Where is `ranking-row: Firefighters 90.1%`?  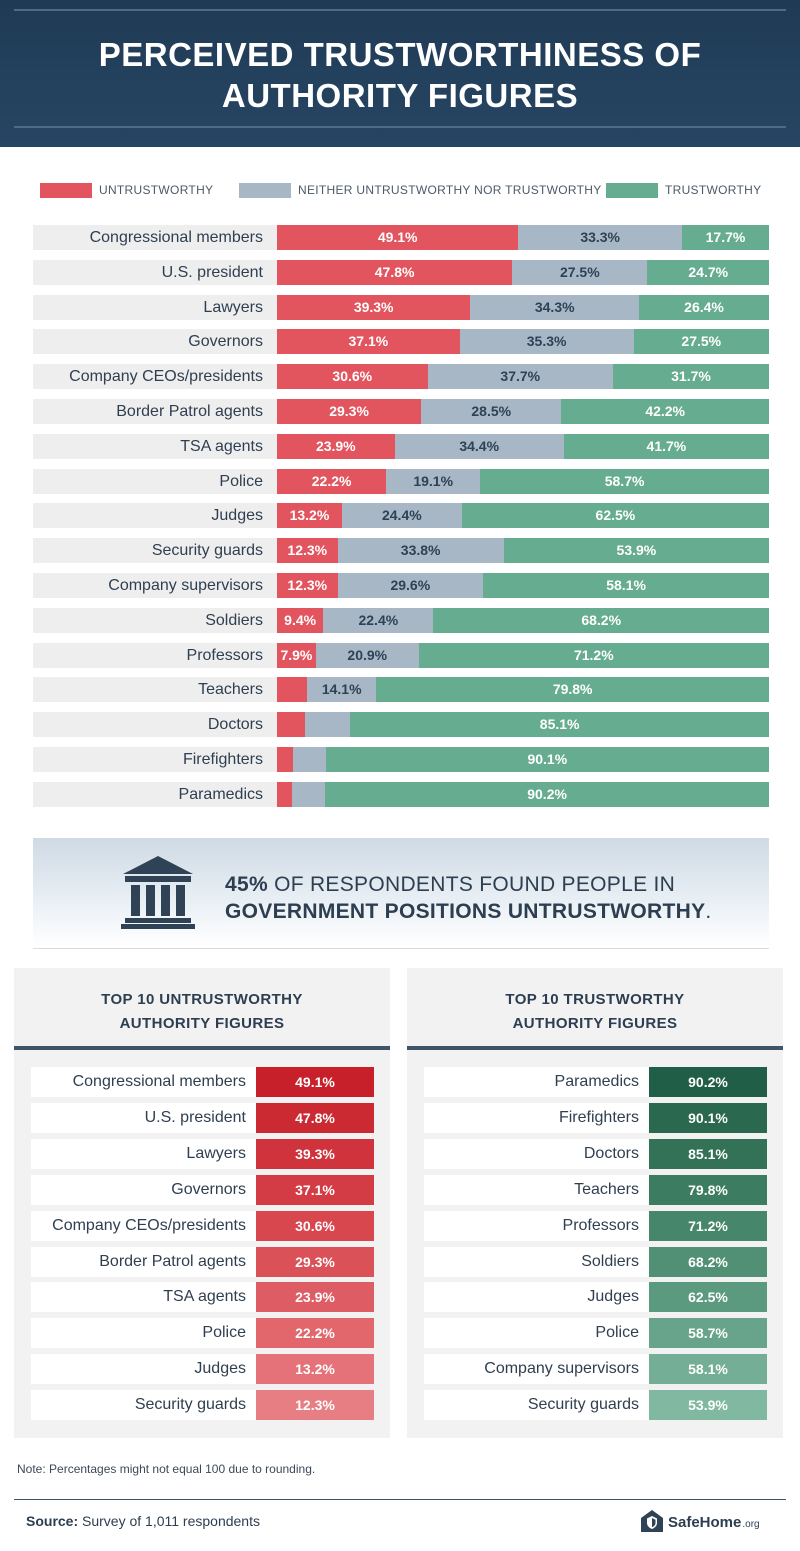
ranking-row: Firefighters 90.1% is located at coordinates (595, 1117).